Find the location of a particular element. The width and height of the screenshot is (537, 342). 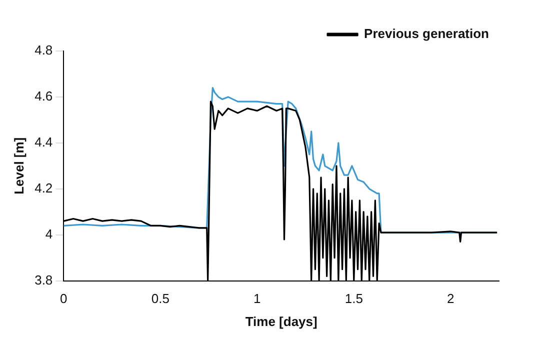

y-tick-label: 4.8 is located at coordinates (43, 50).